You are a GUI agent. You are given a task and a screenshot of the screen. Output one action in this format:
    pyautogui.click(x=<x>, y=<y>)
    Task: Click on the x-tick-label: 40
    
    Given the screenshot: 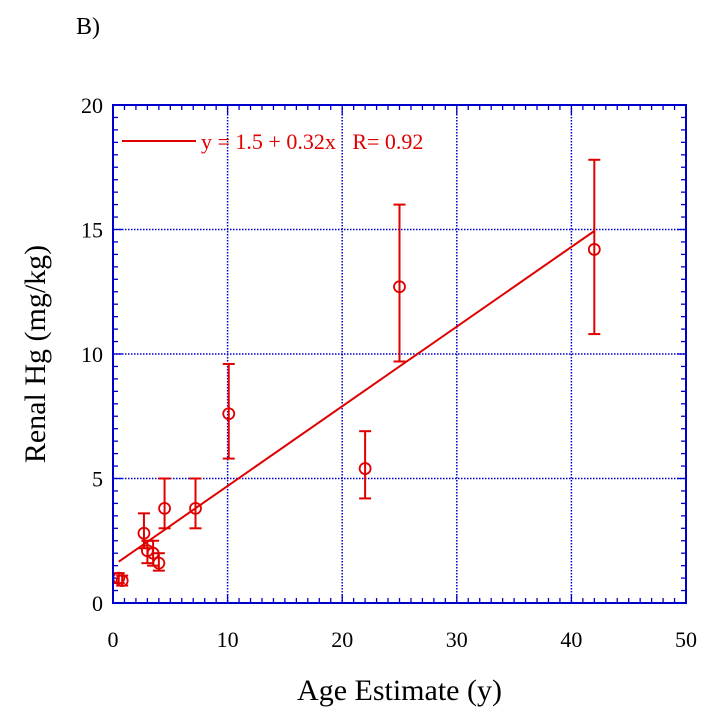 What is the action you would take?
    pyautogui.click(x=571, y=639)
    